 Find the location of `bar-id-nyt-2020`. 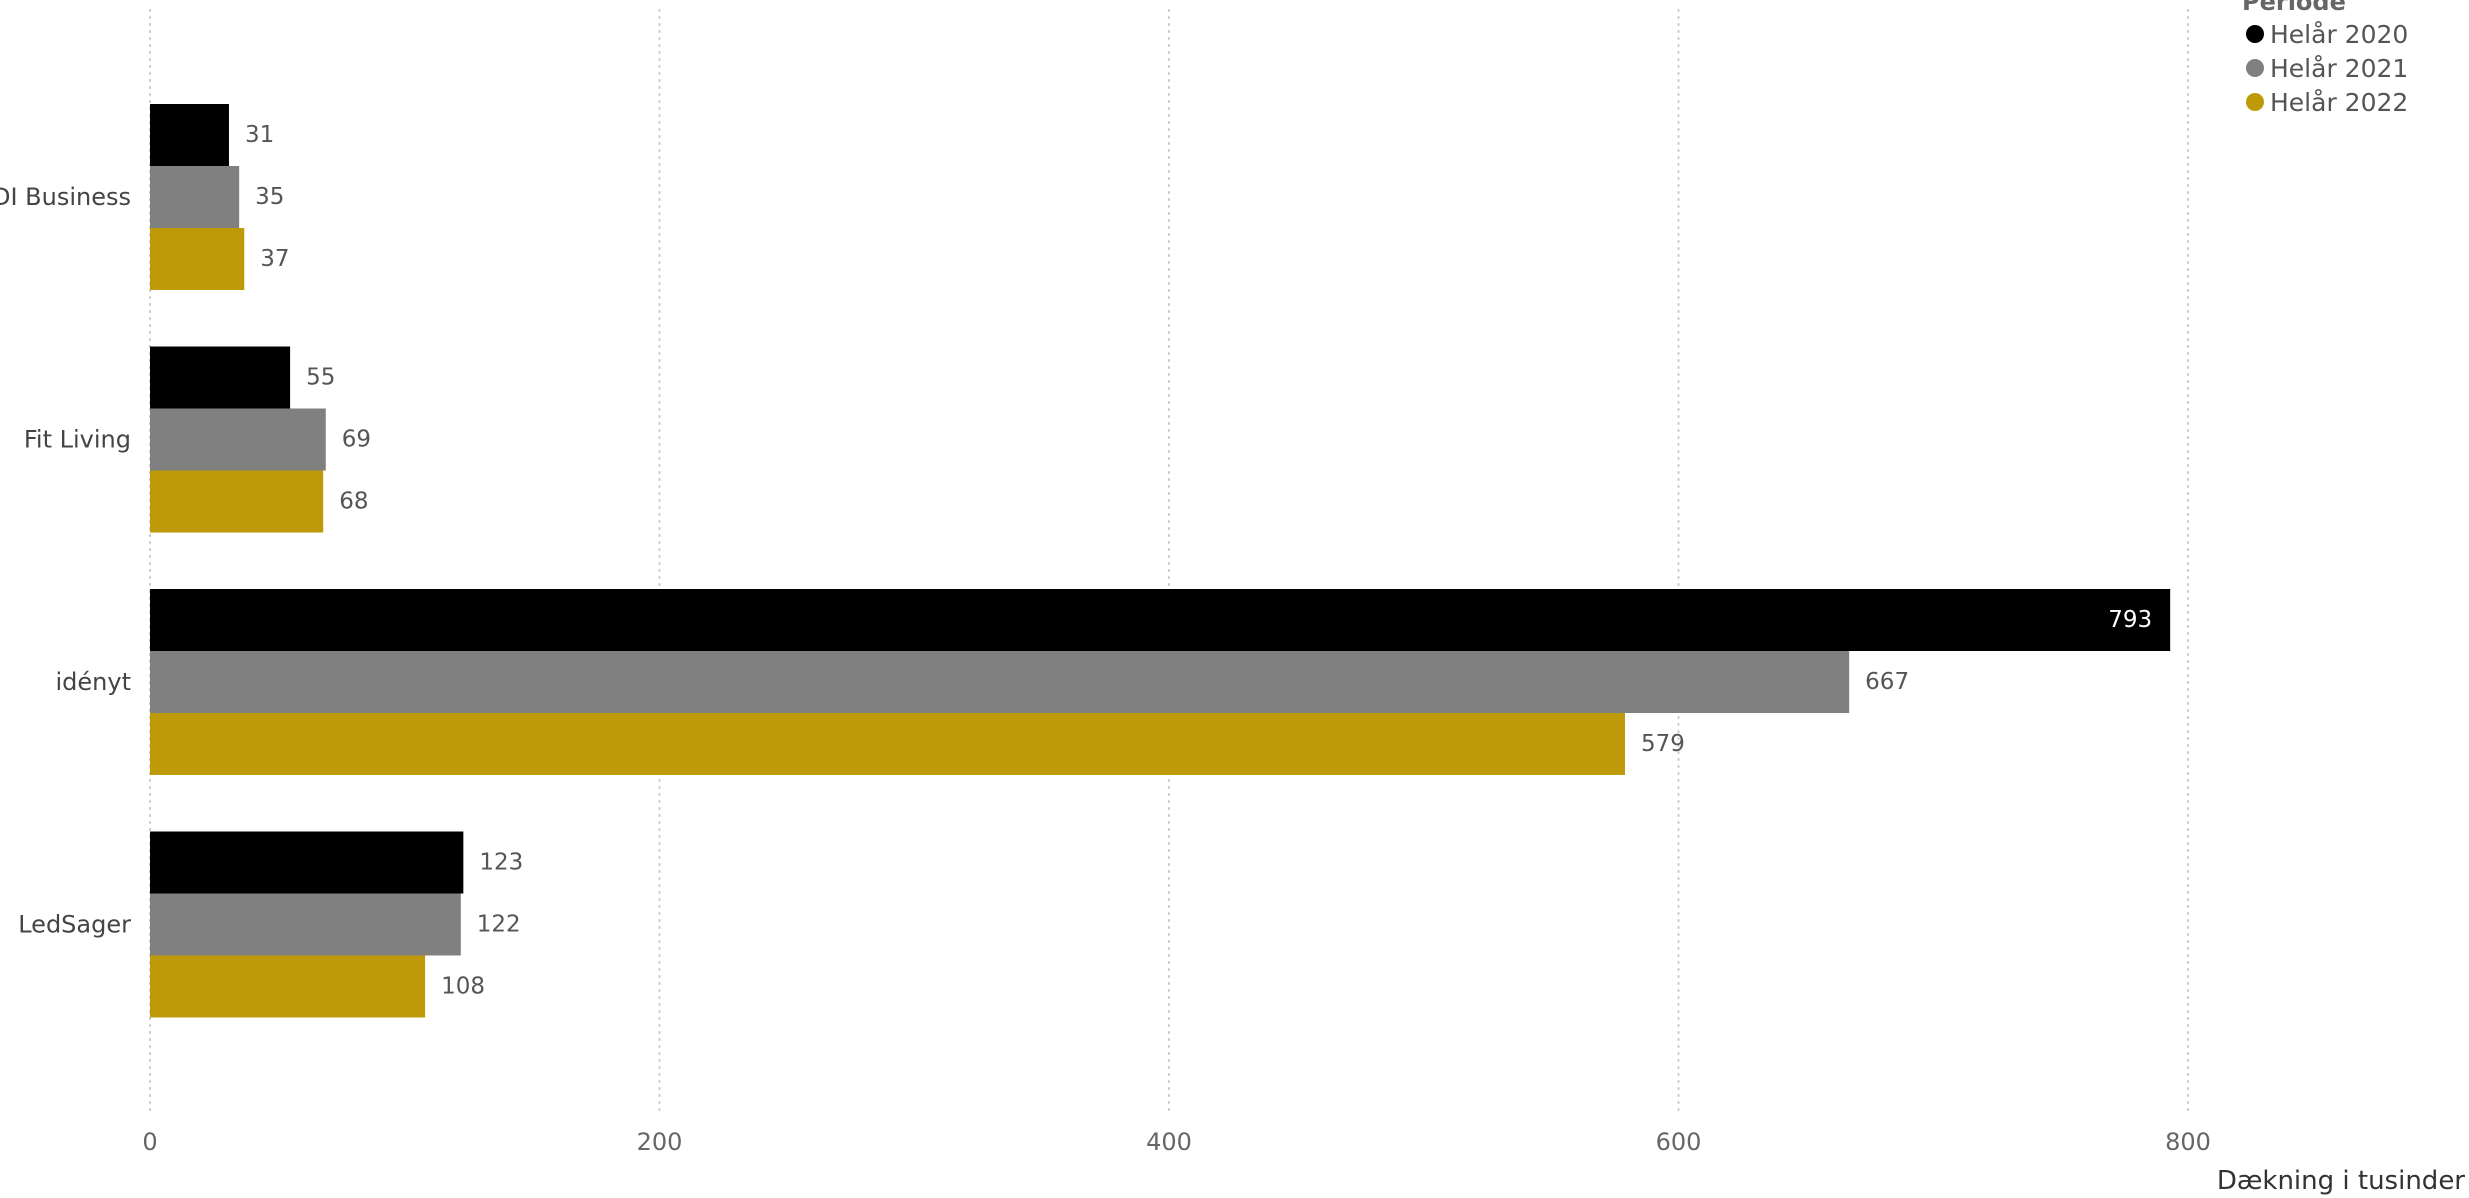

bar-id-nyt-2020 is located at coordinates (1160, 620).